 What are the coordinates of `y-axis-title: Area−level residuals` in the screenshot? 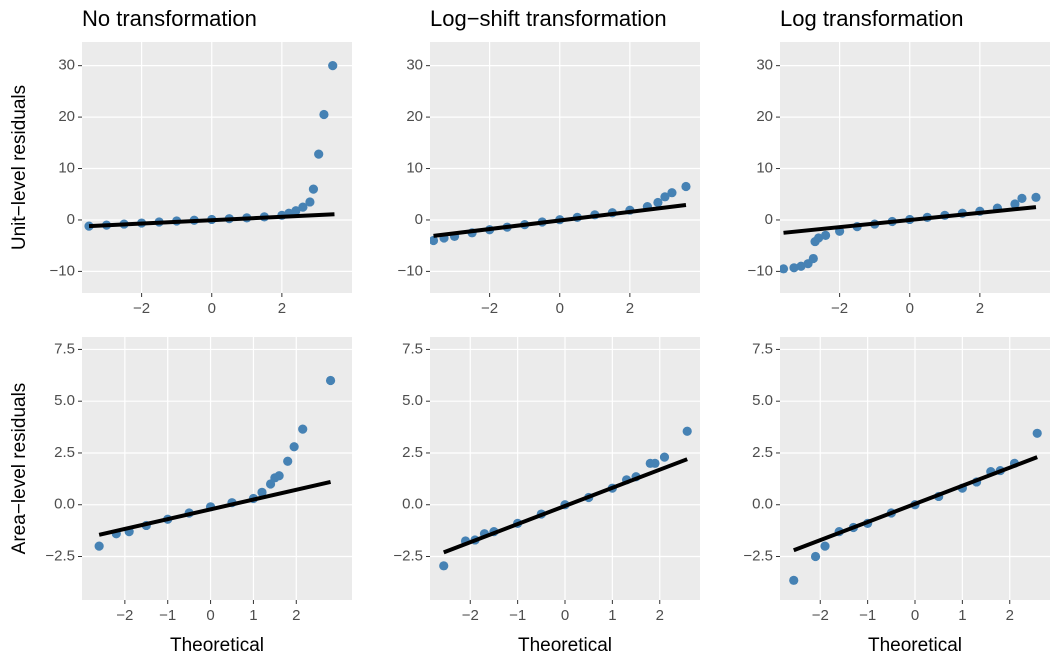 It's located at (19, 469).